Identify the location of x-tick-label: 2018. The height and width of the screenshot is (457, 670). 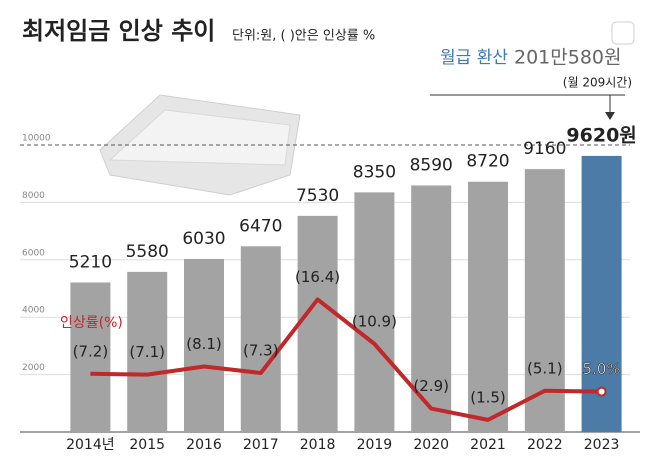
(318, 445).